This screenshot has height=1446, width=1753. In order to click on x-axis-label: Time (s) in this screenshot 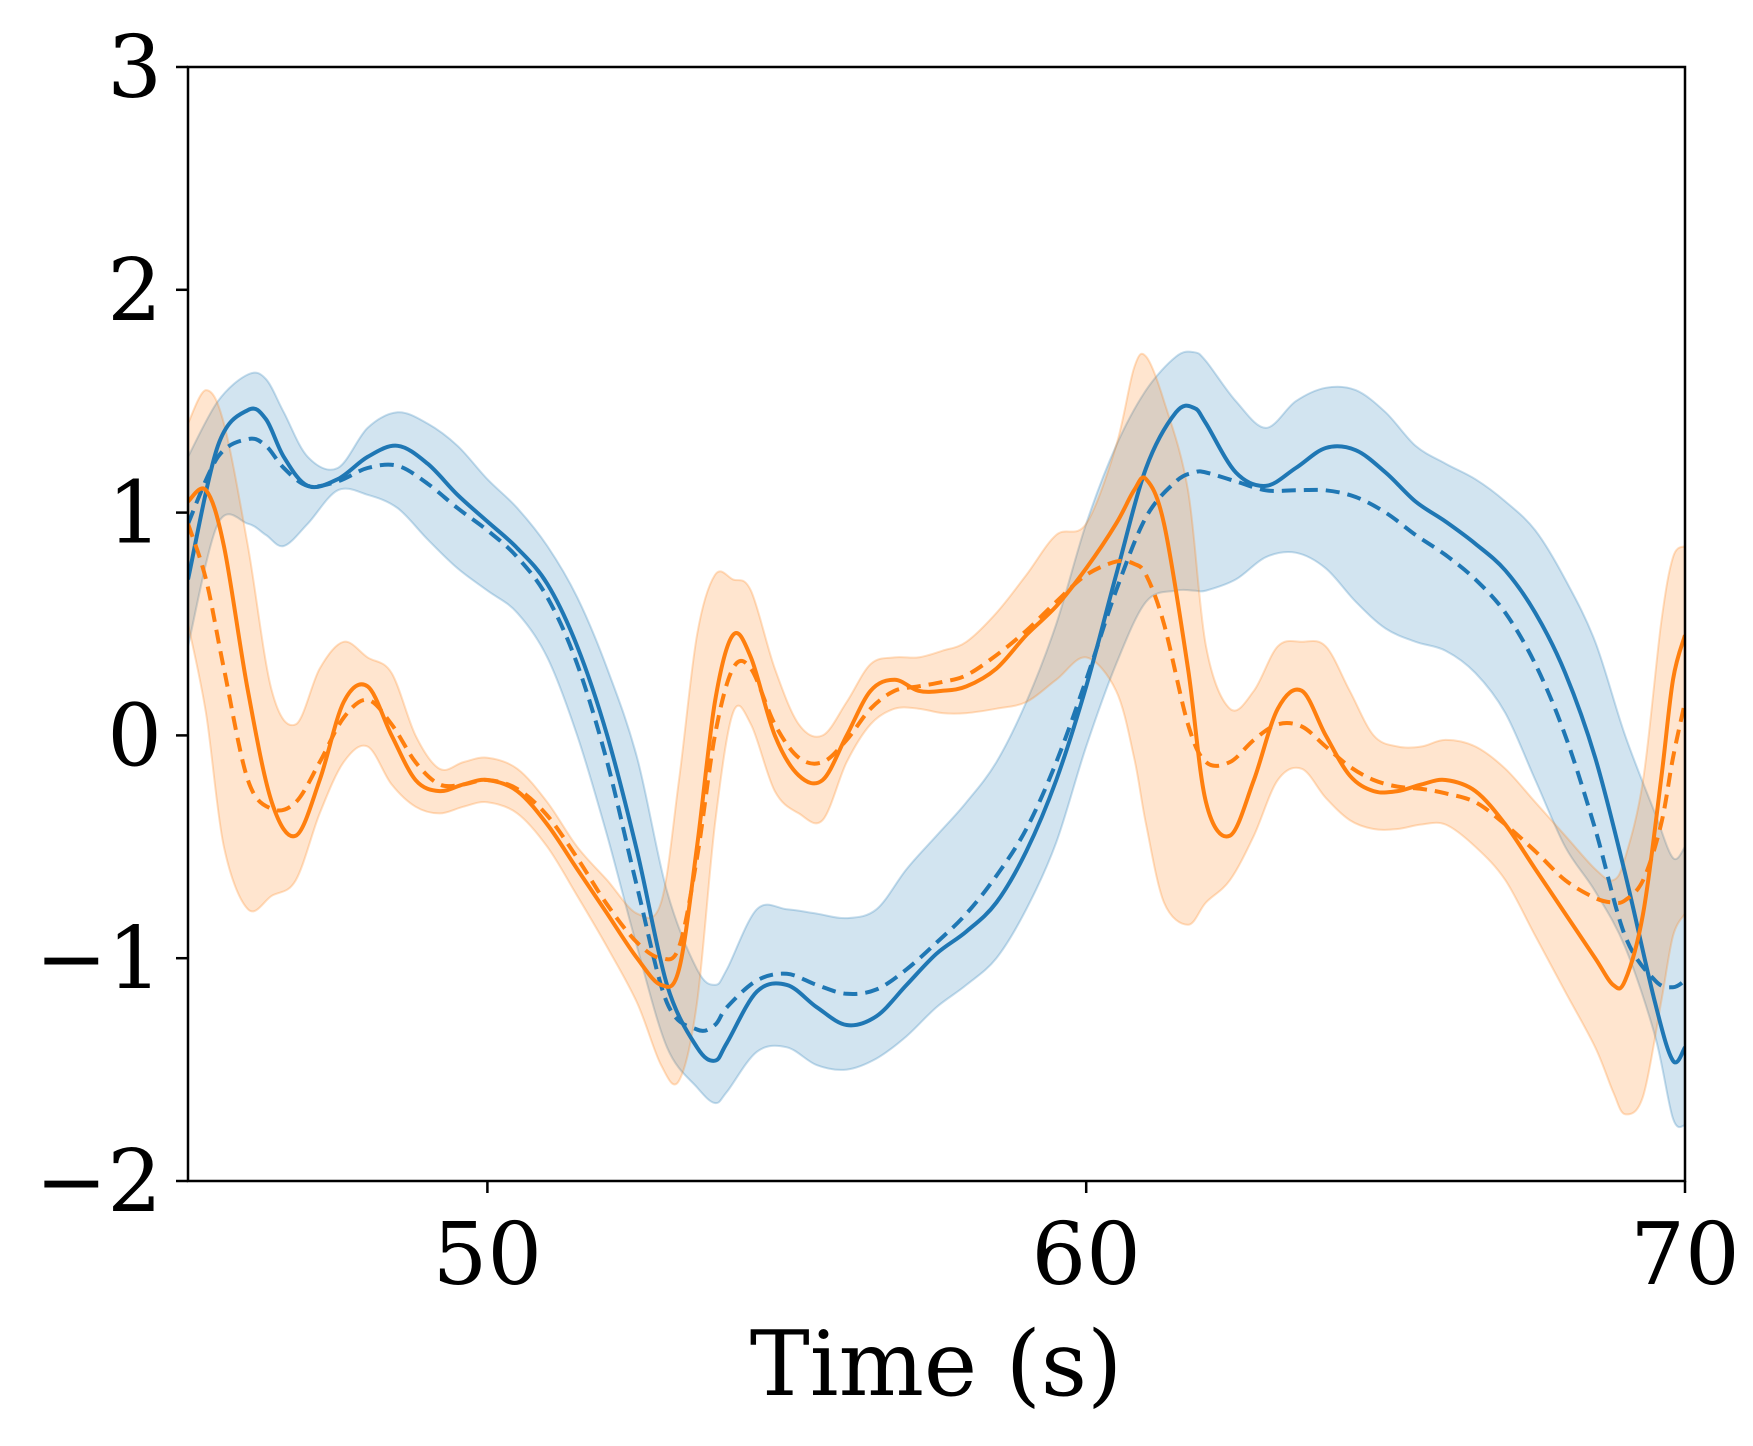, I will do `click(936, 1364)`.